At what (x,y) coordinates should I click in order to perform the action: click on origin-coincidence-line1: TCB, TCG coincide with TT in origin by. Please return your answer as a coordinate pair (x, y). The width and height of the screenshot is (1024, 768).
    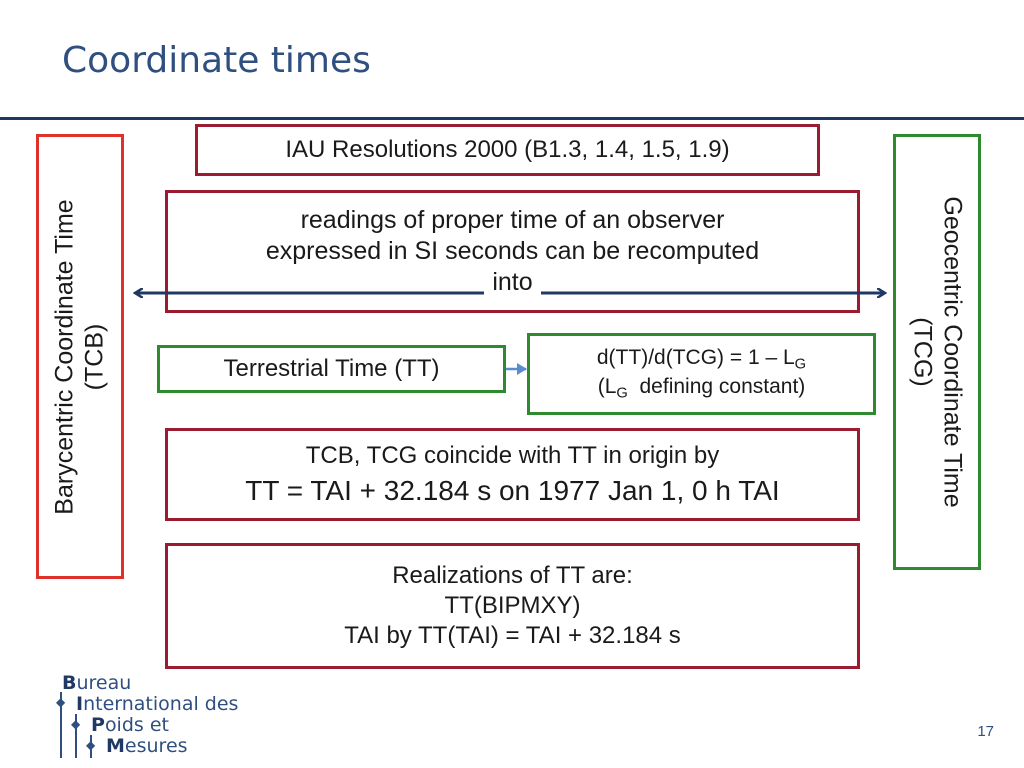
    Looking at the image, I should click on (512, 455).